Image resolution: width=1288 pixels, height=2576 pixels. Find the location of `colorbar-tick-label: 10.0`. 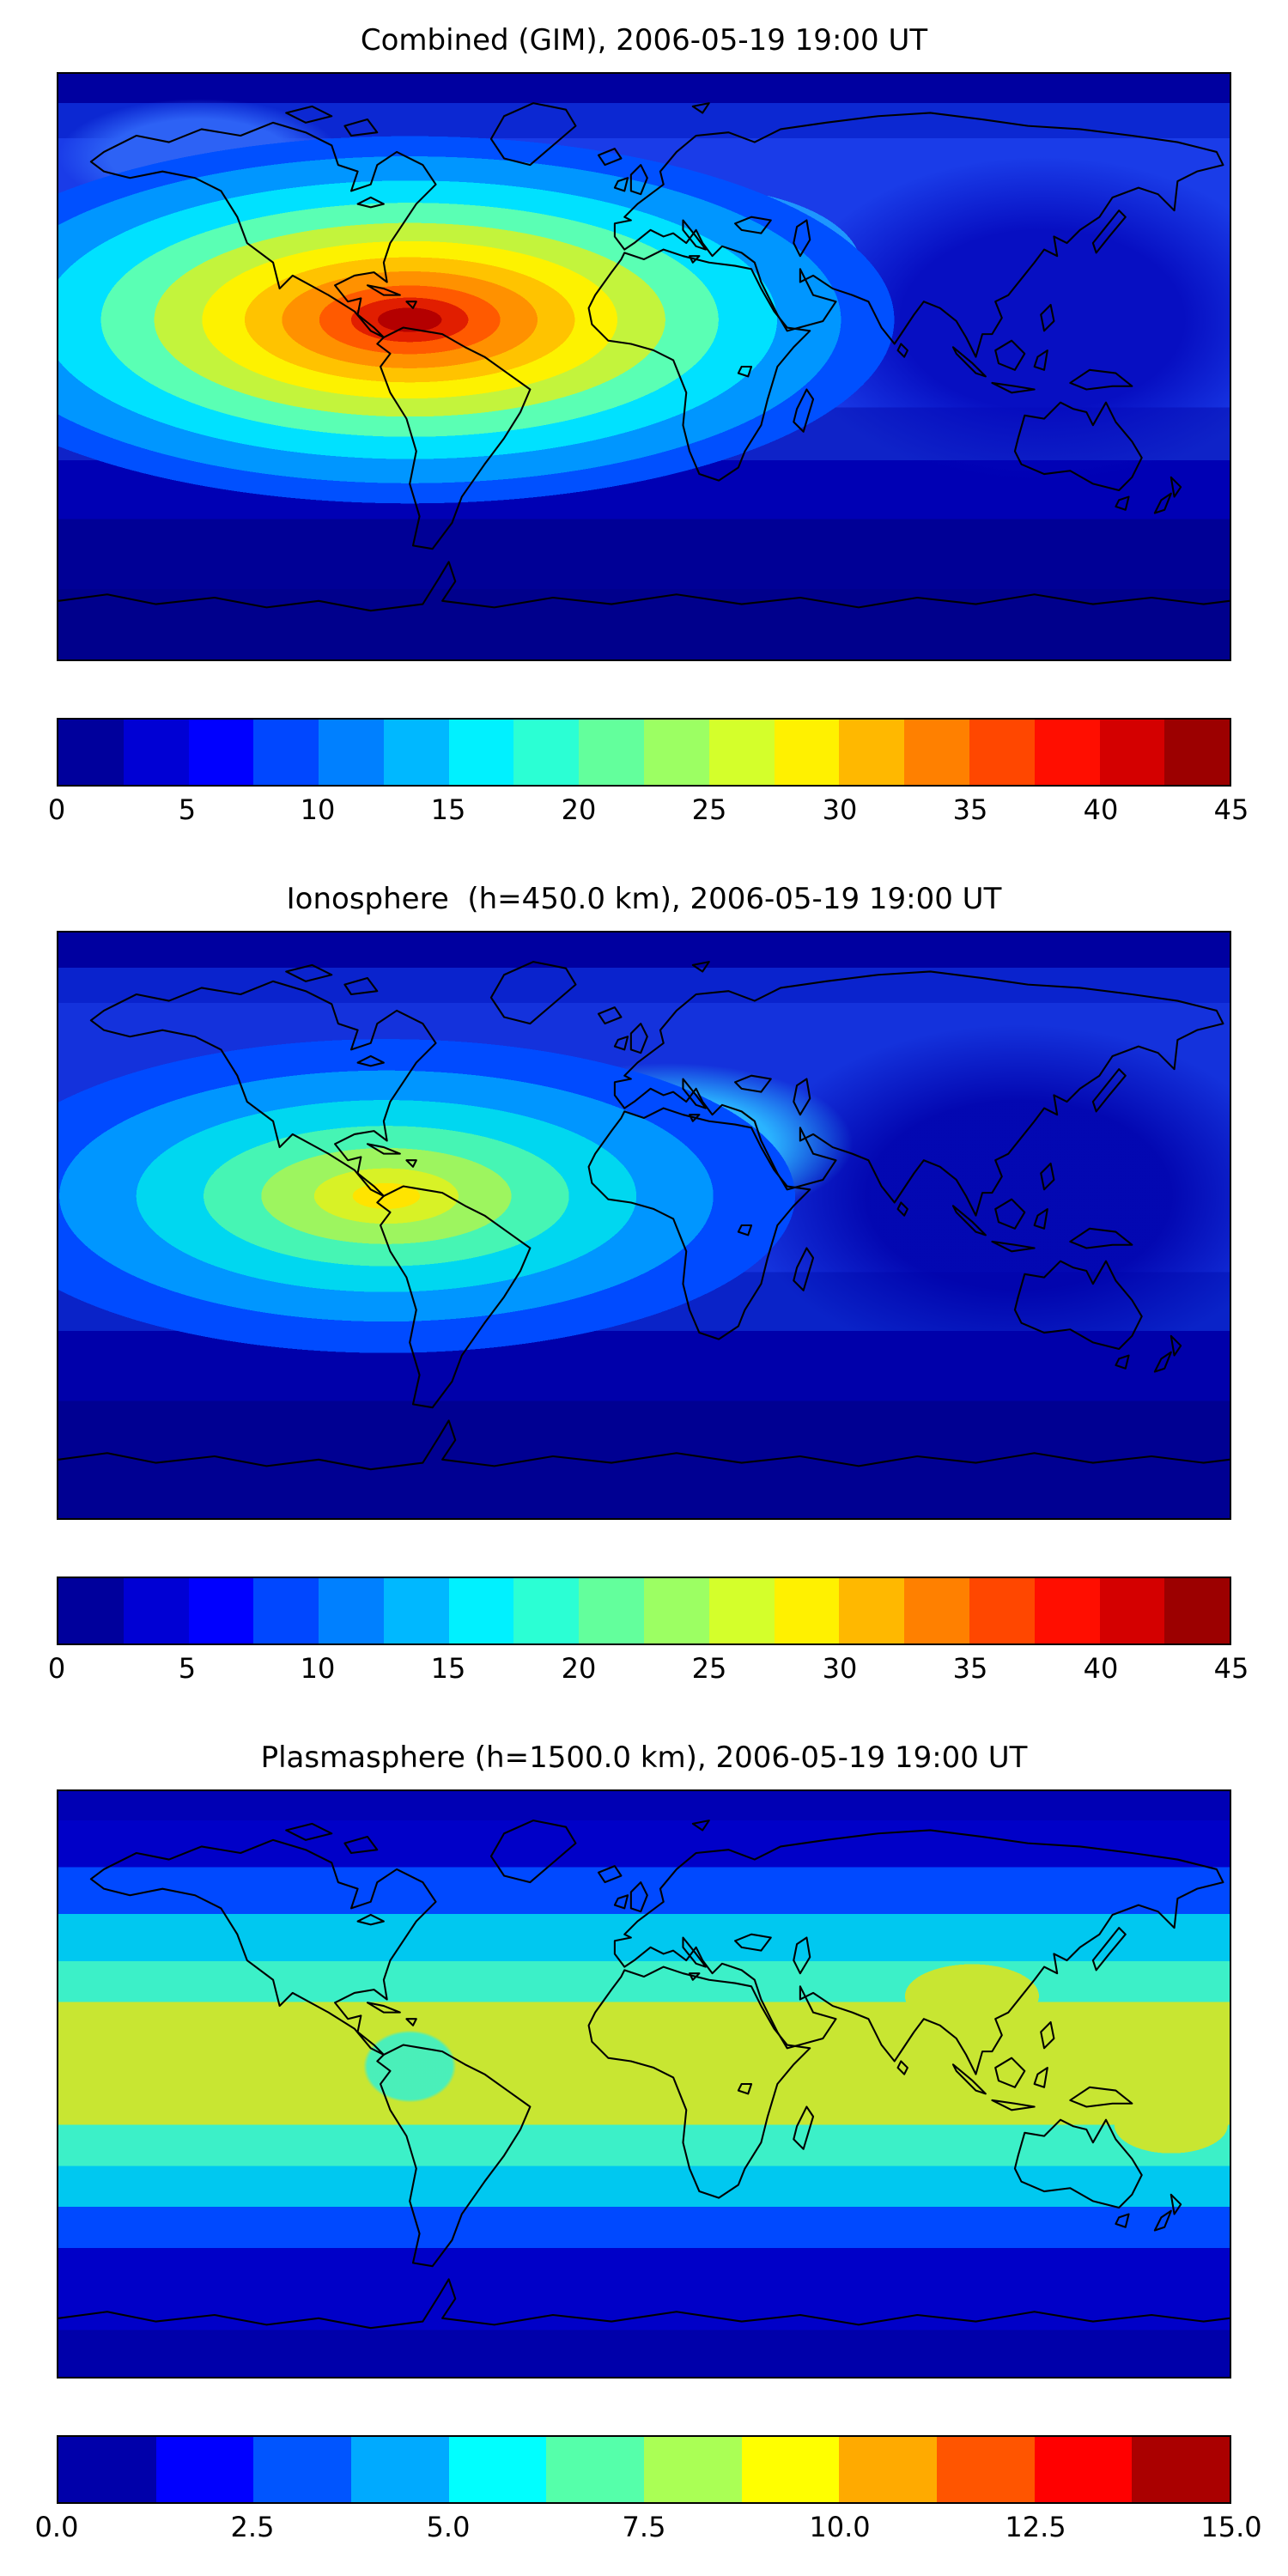

colorbar-tick-label: 10.0 is located at coordinates (840, 2527).